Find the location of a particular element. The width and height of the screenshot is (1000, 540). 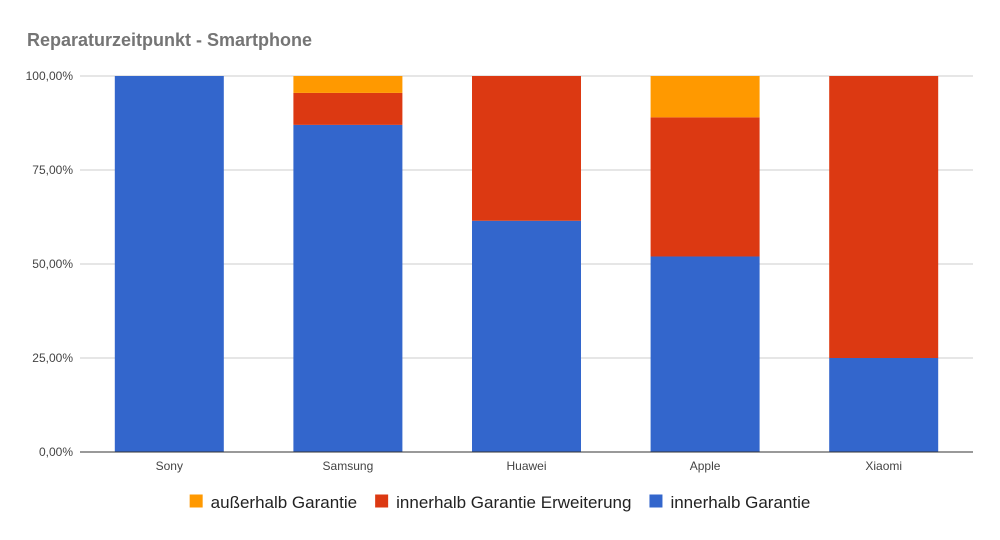

legend-label: innerhalb Garantie Erweiterung is located at coordinates (513, 502).